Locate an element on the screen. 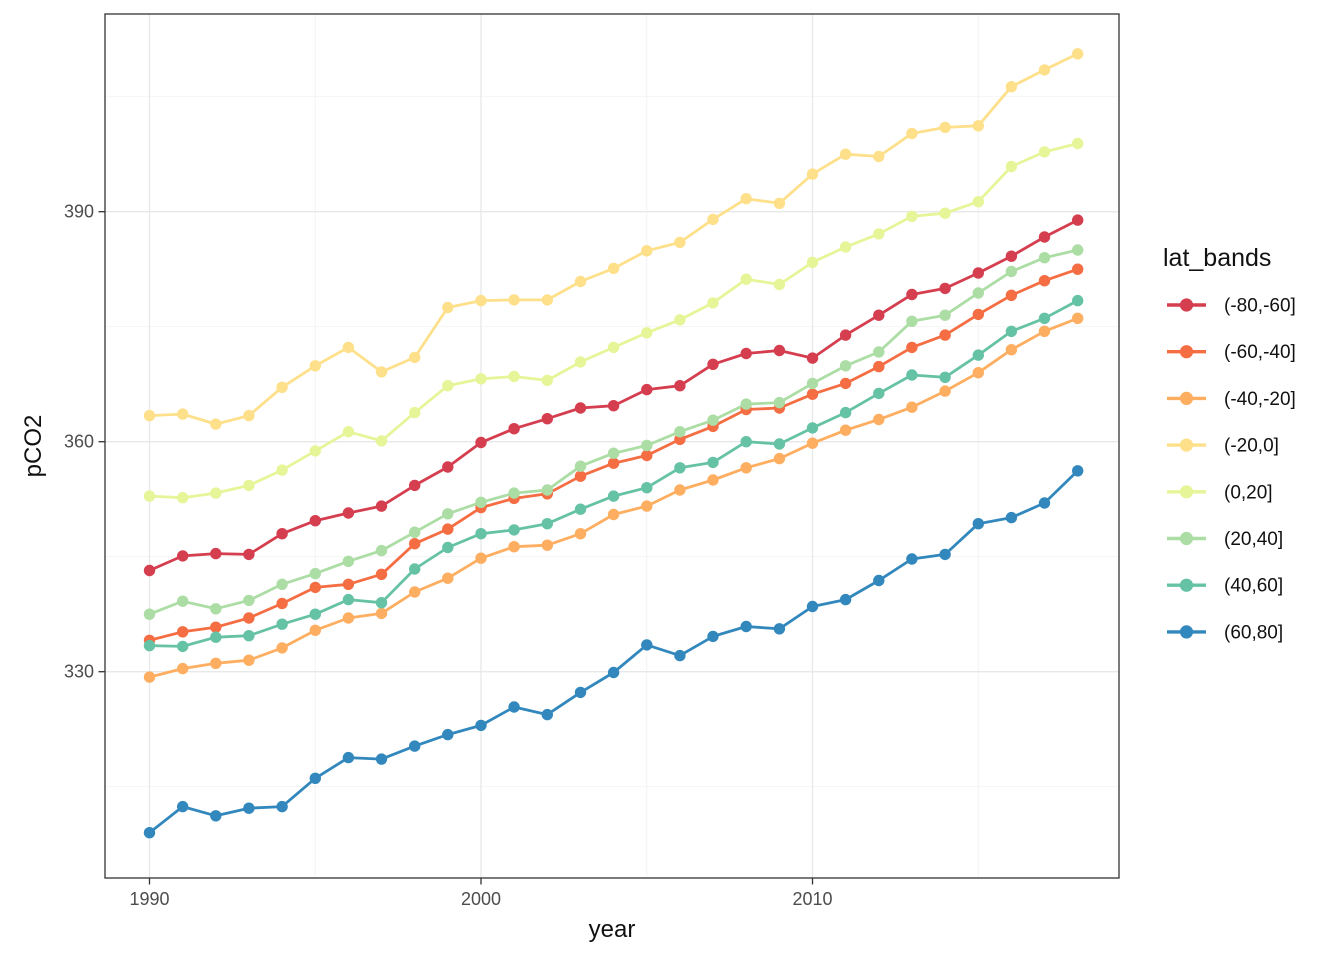 The height and width of the screenshot is (960, 1344). legend-label: (-20,0] is located at coordinates (1251, 446).